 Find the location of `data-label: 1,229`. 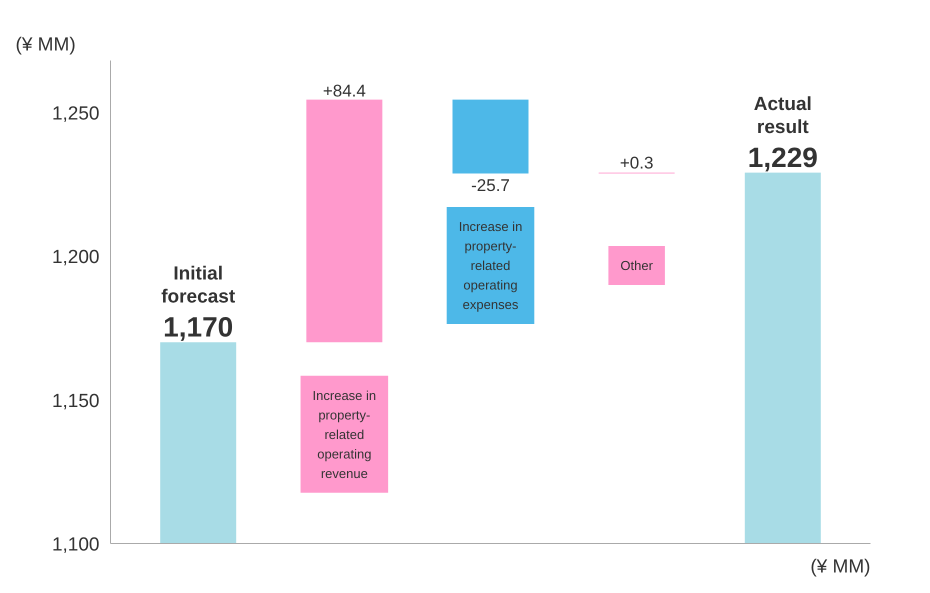

data-label: 1,229 is located at coordinates (783, 157).